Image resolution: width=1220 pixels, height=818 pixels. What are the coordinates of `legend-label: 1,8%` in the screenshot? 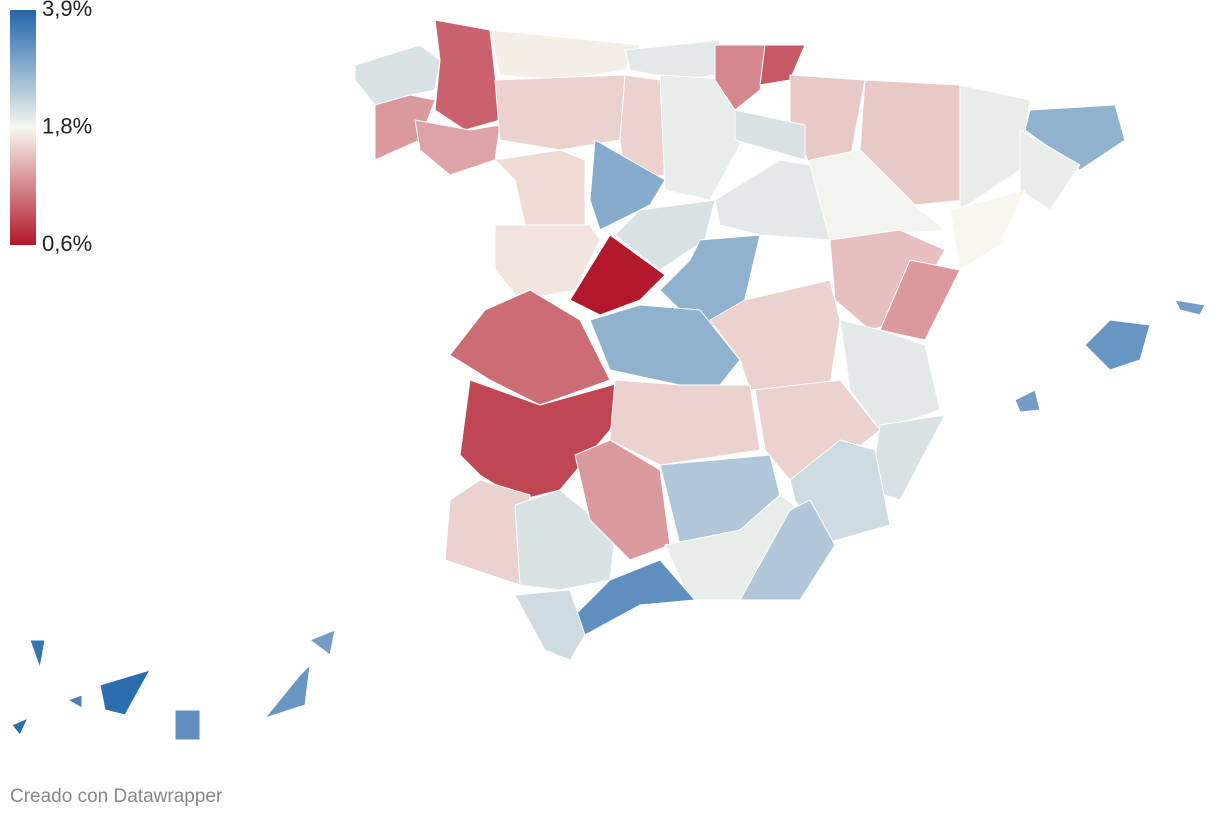 It's located at (67, 125).